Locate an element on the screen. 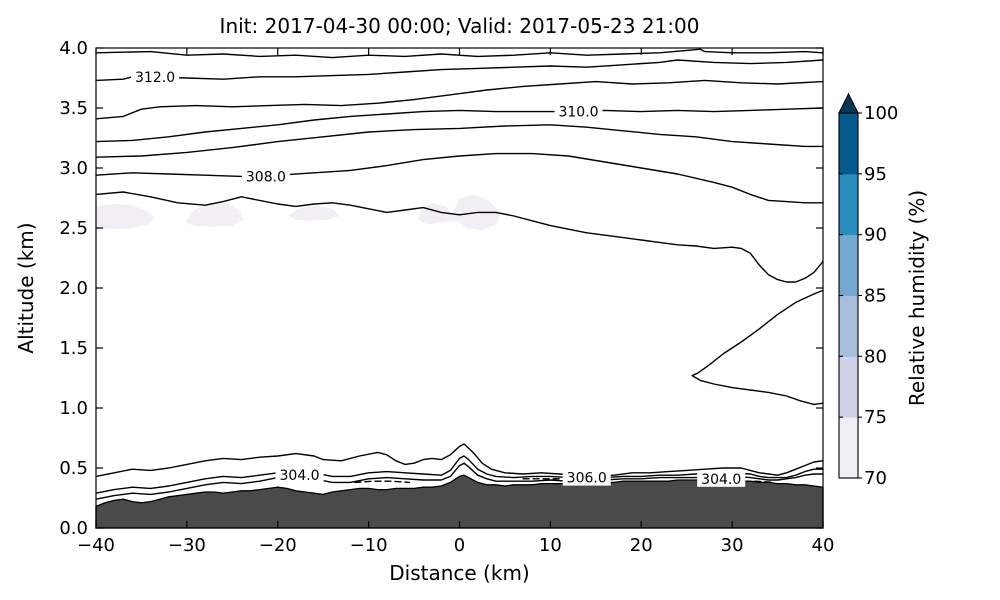 The image size is (1000, 600). colorbar-tick-label: 85 is located at coordinates (875, 296).